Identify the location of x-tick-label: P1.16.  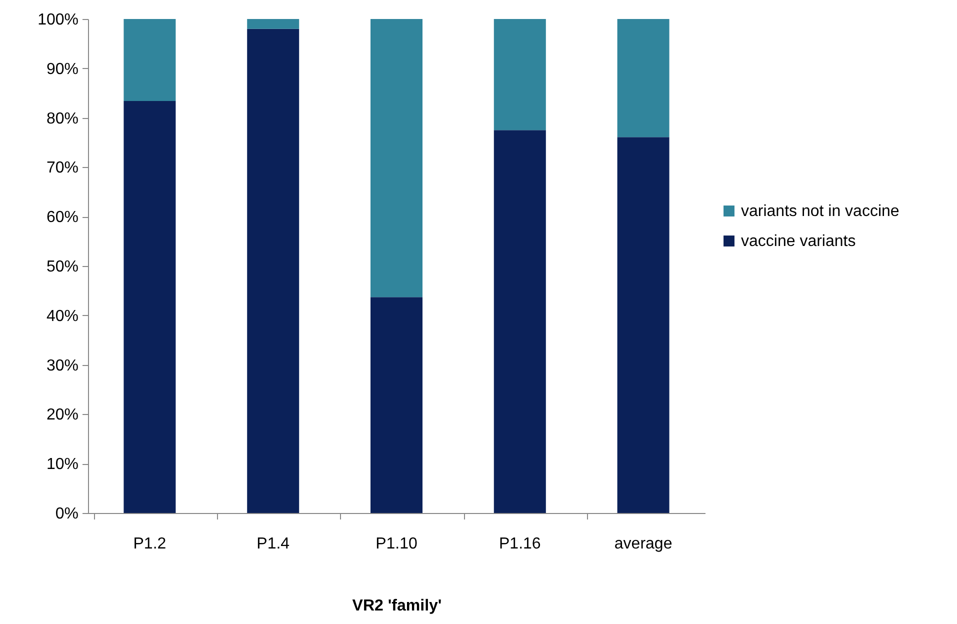
(519, 544).